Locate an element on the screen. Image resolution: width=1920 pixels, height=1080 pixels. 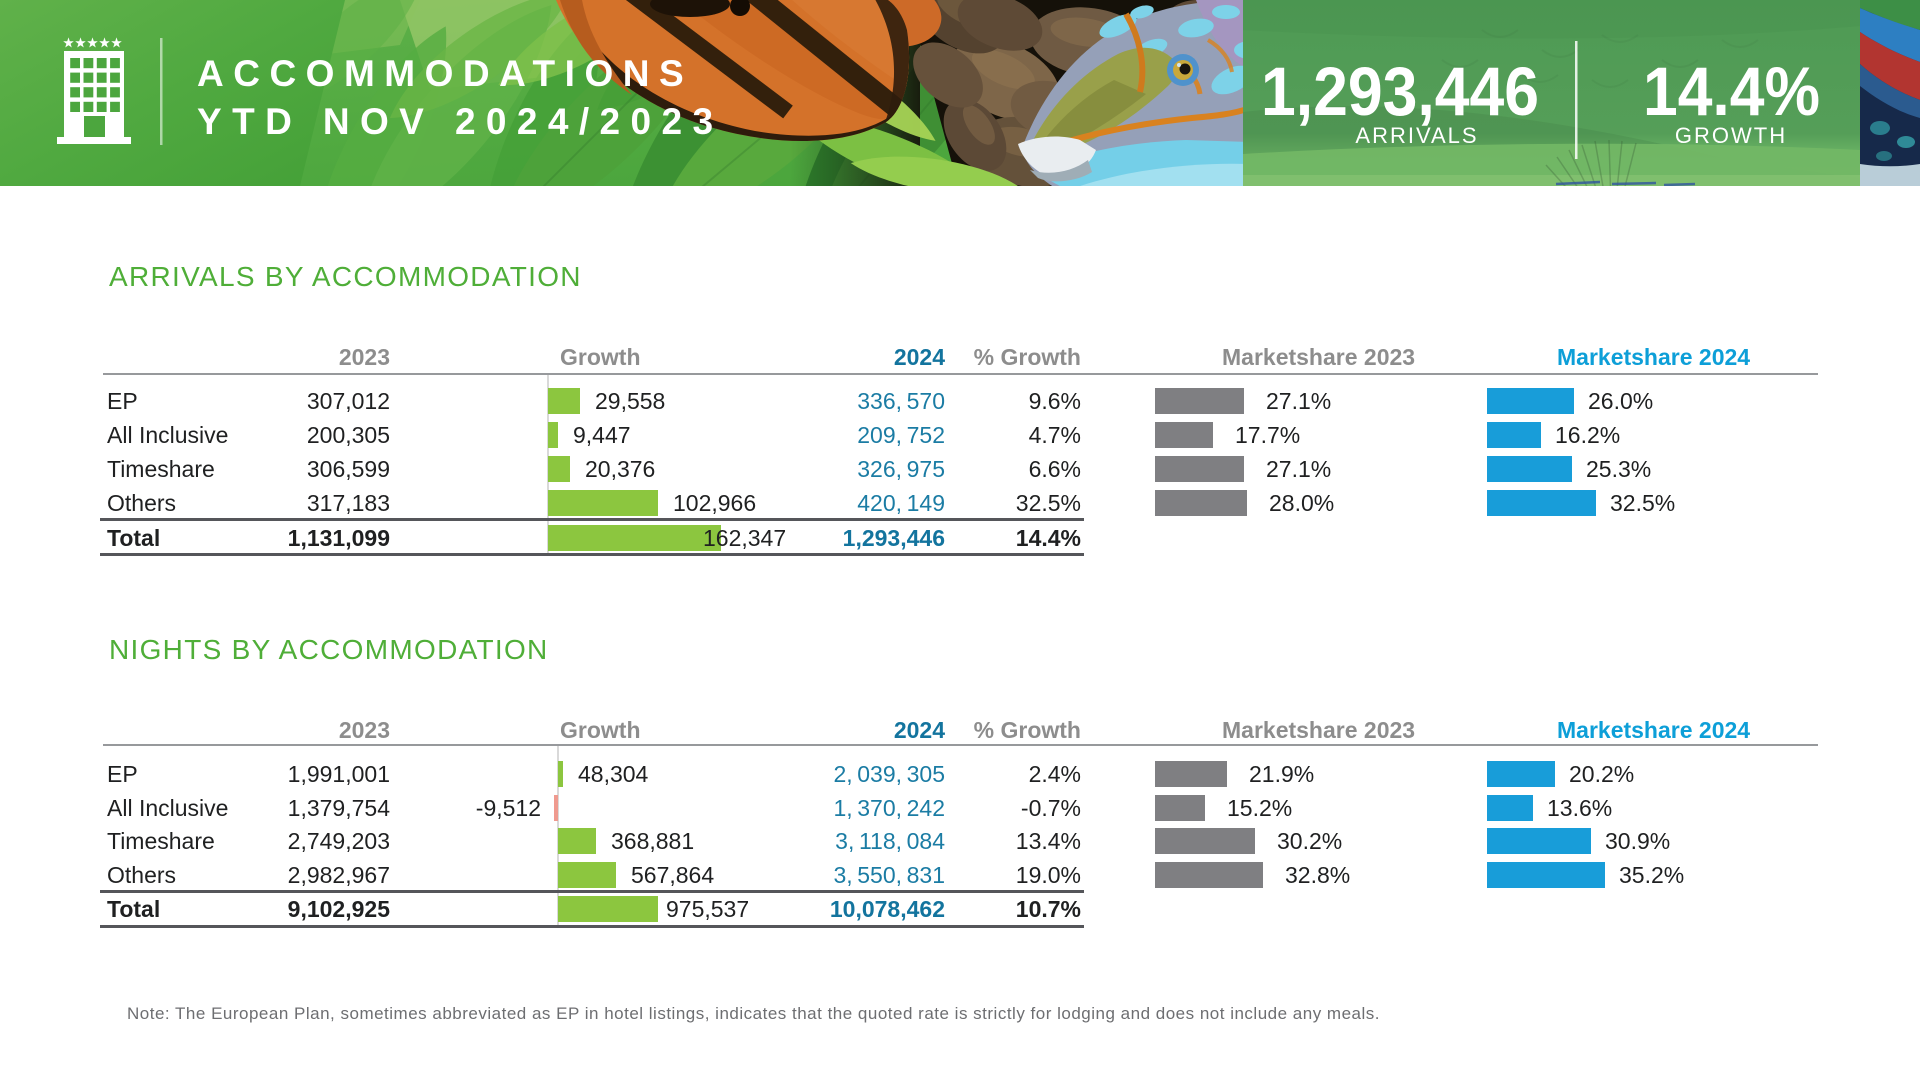
svg-text: GROWTH is located at coordinates (1731, 135).